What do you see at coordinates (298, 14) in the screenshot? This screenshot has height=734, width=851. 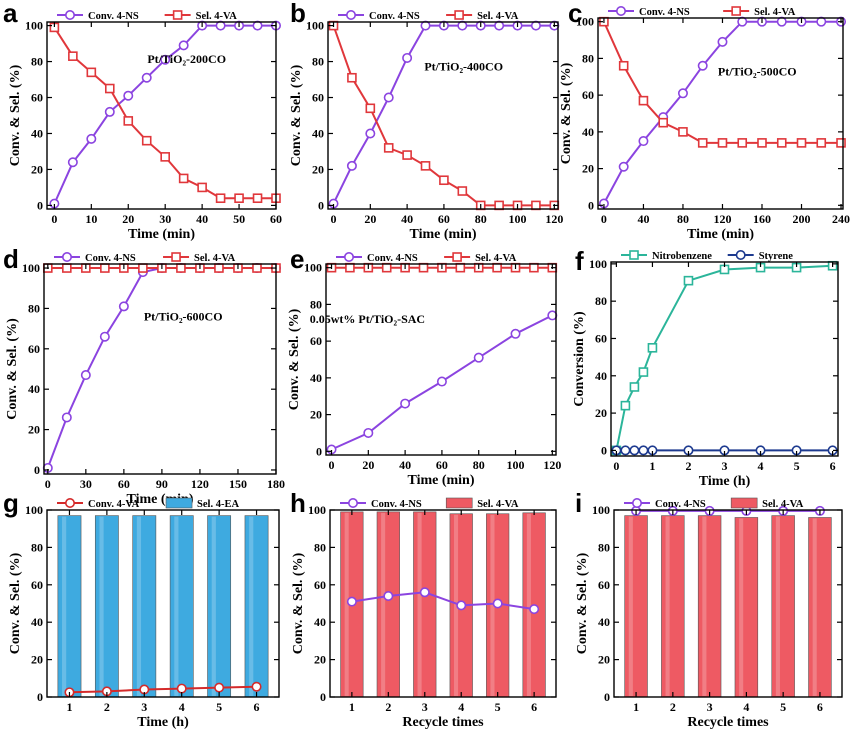 I see `panel-letter: b` at bounding box center [298, 14].